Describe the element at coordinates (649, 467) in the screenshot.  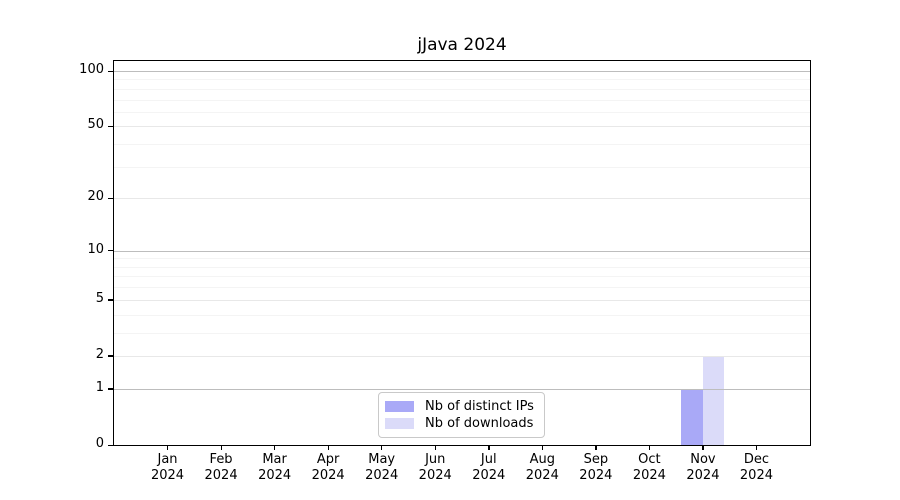
I see `x-tick-label: Oct 2024` at that location.